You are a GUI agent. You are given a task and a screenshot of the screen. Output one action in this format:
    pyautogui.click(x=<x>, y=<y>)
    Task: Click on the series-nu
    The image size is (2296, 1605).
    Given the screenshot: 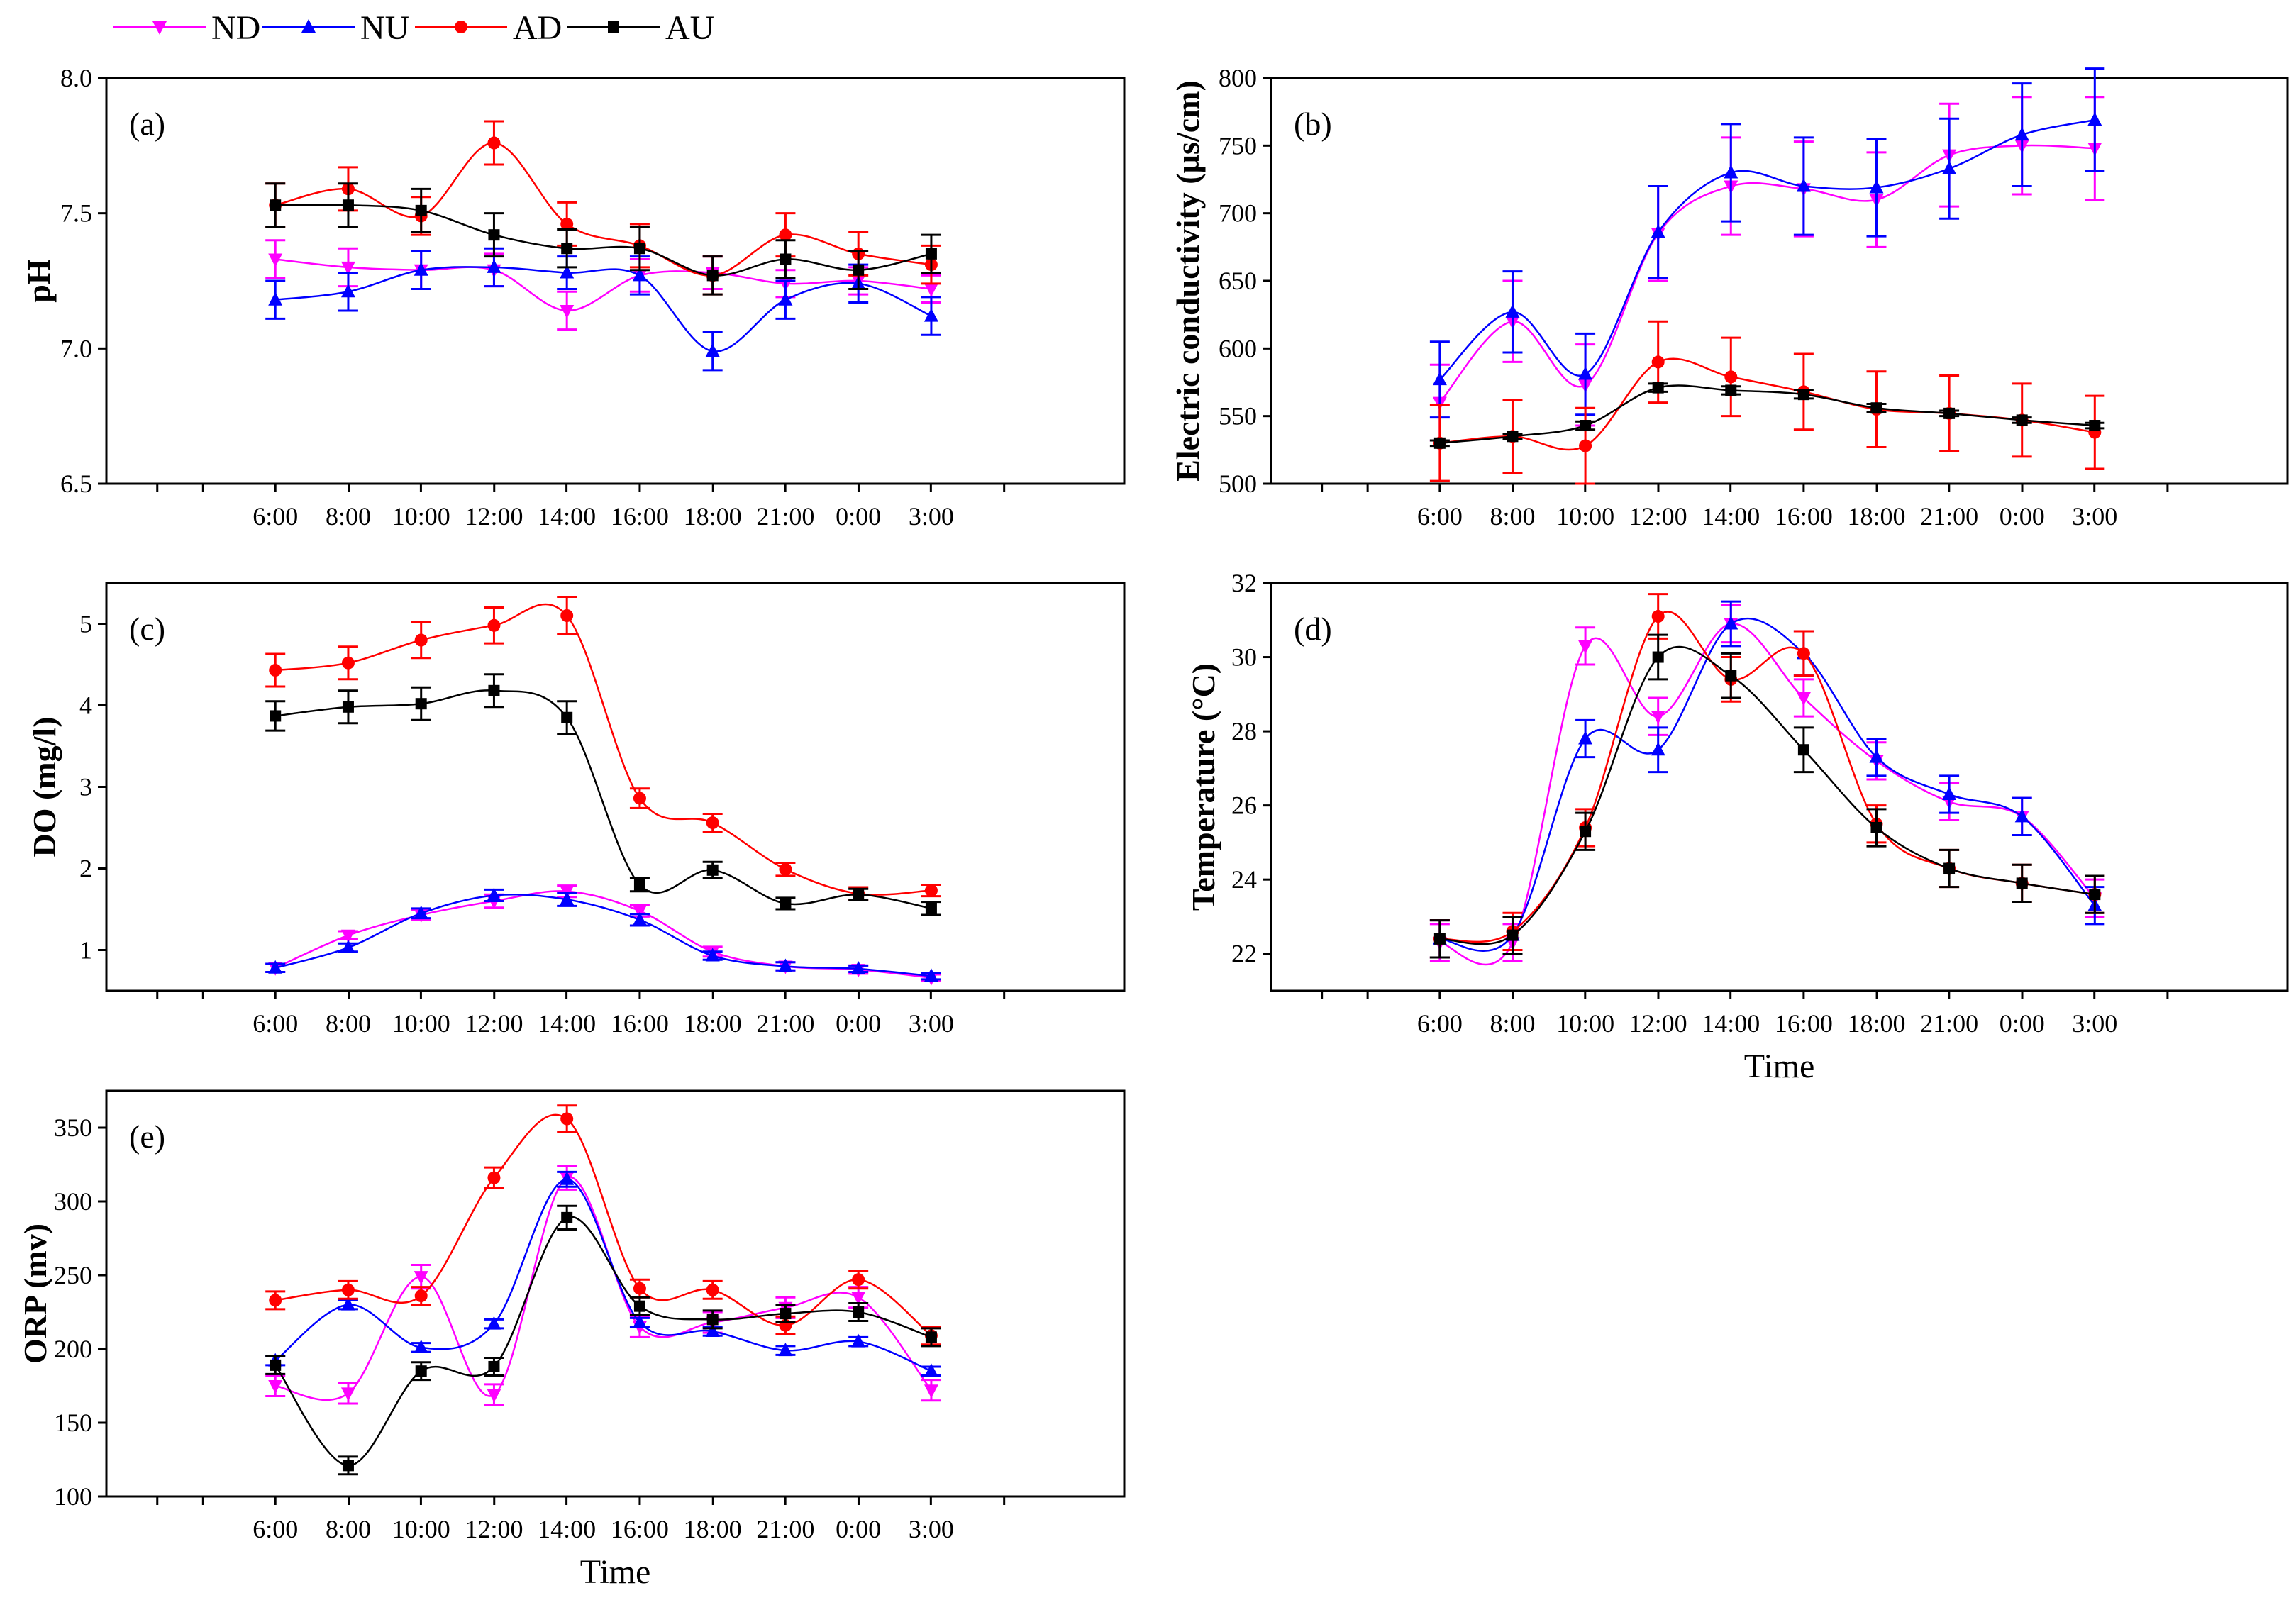 What is the action you would take?
    pyautogui.click(x=1767, y=243)
    